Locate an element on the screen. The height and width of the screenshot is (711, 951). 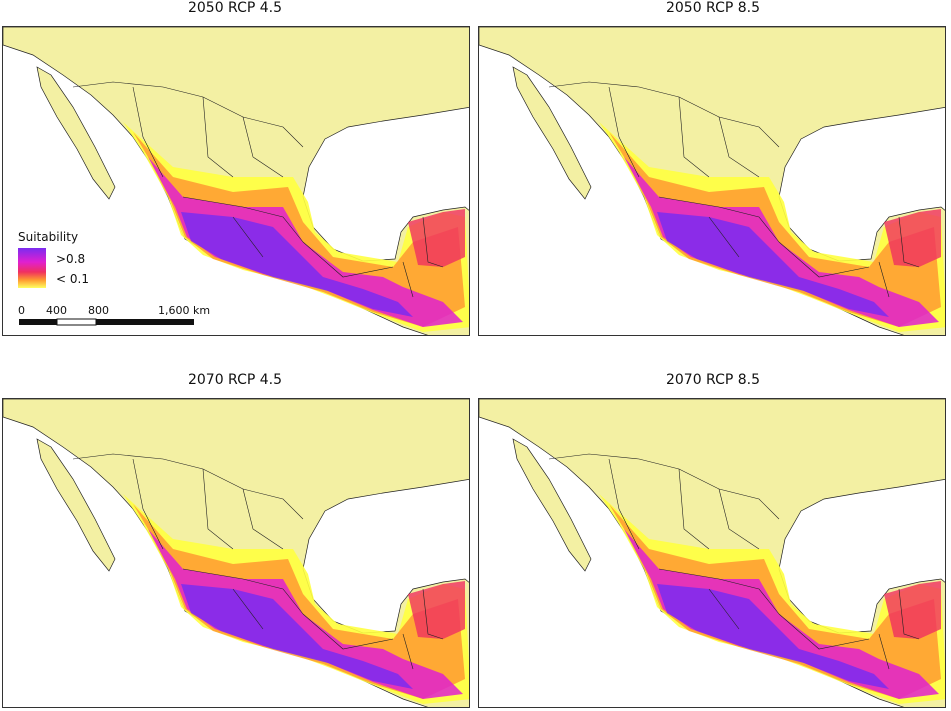
panel-title: 2050 RCP 8.5 is located at coordinates (713, 8).